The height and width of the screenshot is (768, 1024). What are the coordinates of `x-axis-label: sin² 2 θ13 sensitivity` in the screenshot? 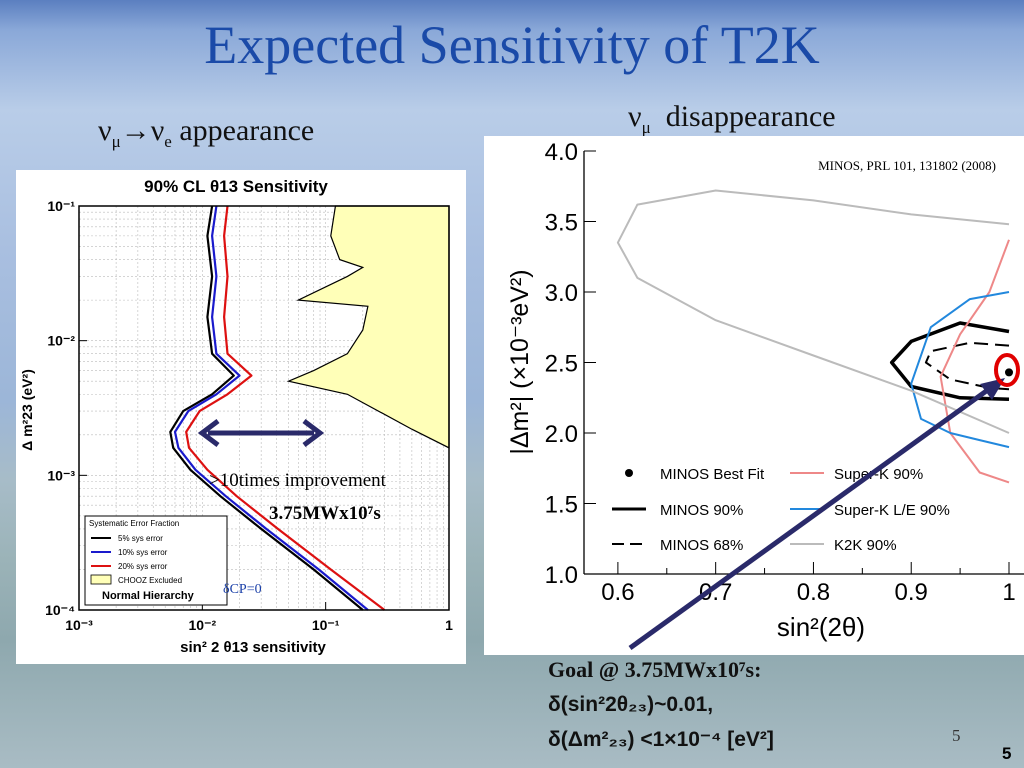 It's located at (253, 647).